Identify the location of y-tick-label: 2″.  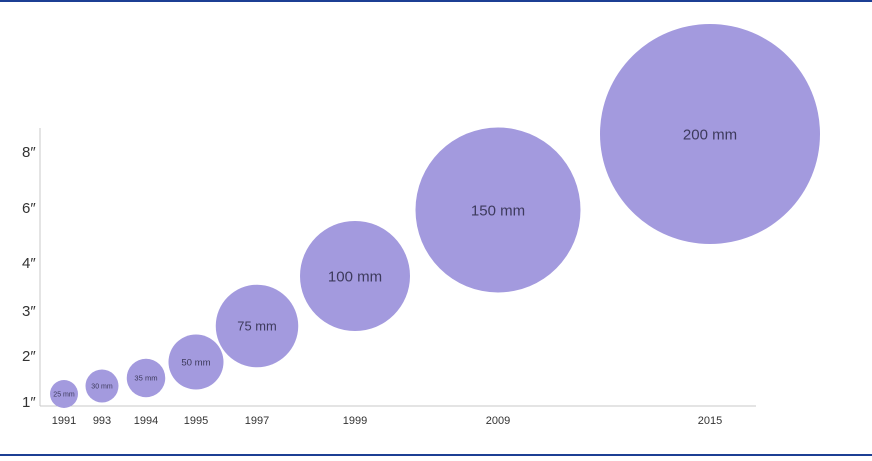
(29, 356).